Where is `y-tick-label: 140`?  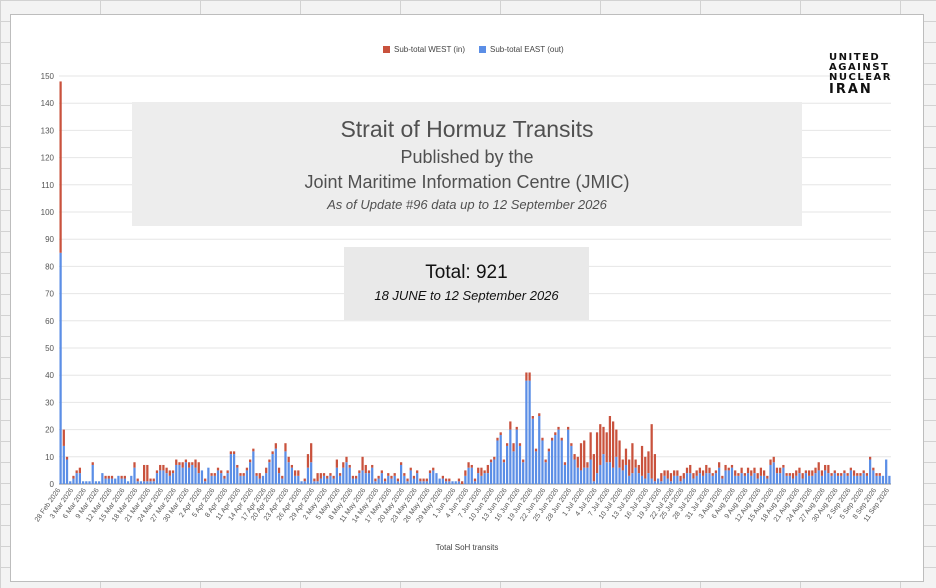 y-tick-label: 140 is located at coordinates (48, 103).